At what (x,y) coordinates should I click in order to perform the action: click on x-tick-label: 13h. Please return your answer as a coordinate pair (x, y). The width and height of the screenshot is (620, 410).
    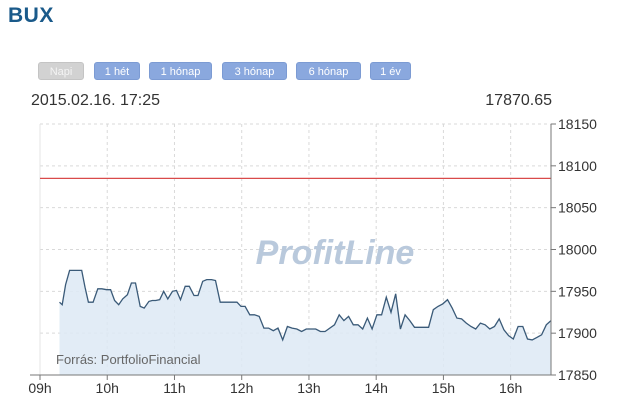
    Looking at the image, I should click on (308, 388).